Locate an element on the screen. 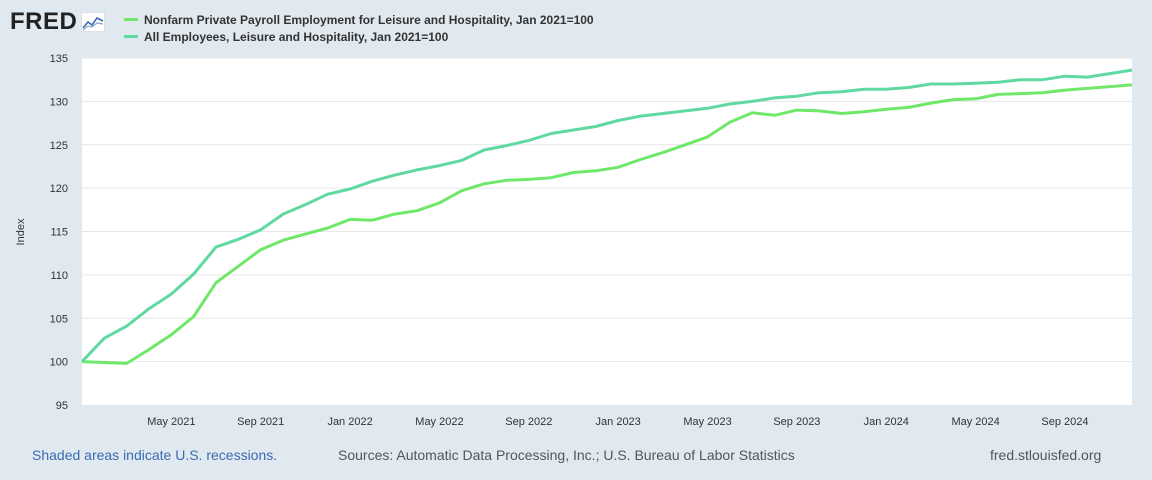 The image size is (1152, 480). y-axis-label: Index is located at coordinates (21, 231).